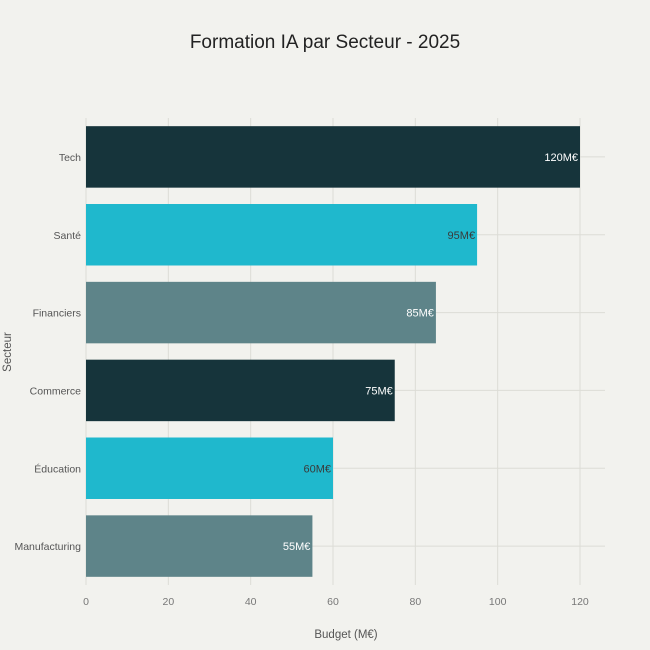 This screenshot has height=650, width=650. What do you see at coordinates (561, 158) in the screenshot?
I see `data-label: 120M€` at bounding box center [561, 158].